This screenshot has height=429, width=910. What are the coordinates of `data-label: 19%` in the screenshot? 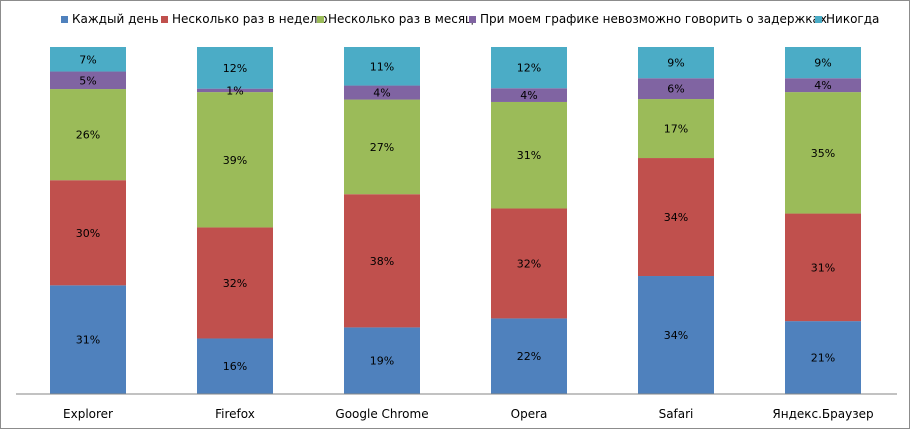 It's located at (382, 361).